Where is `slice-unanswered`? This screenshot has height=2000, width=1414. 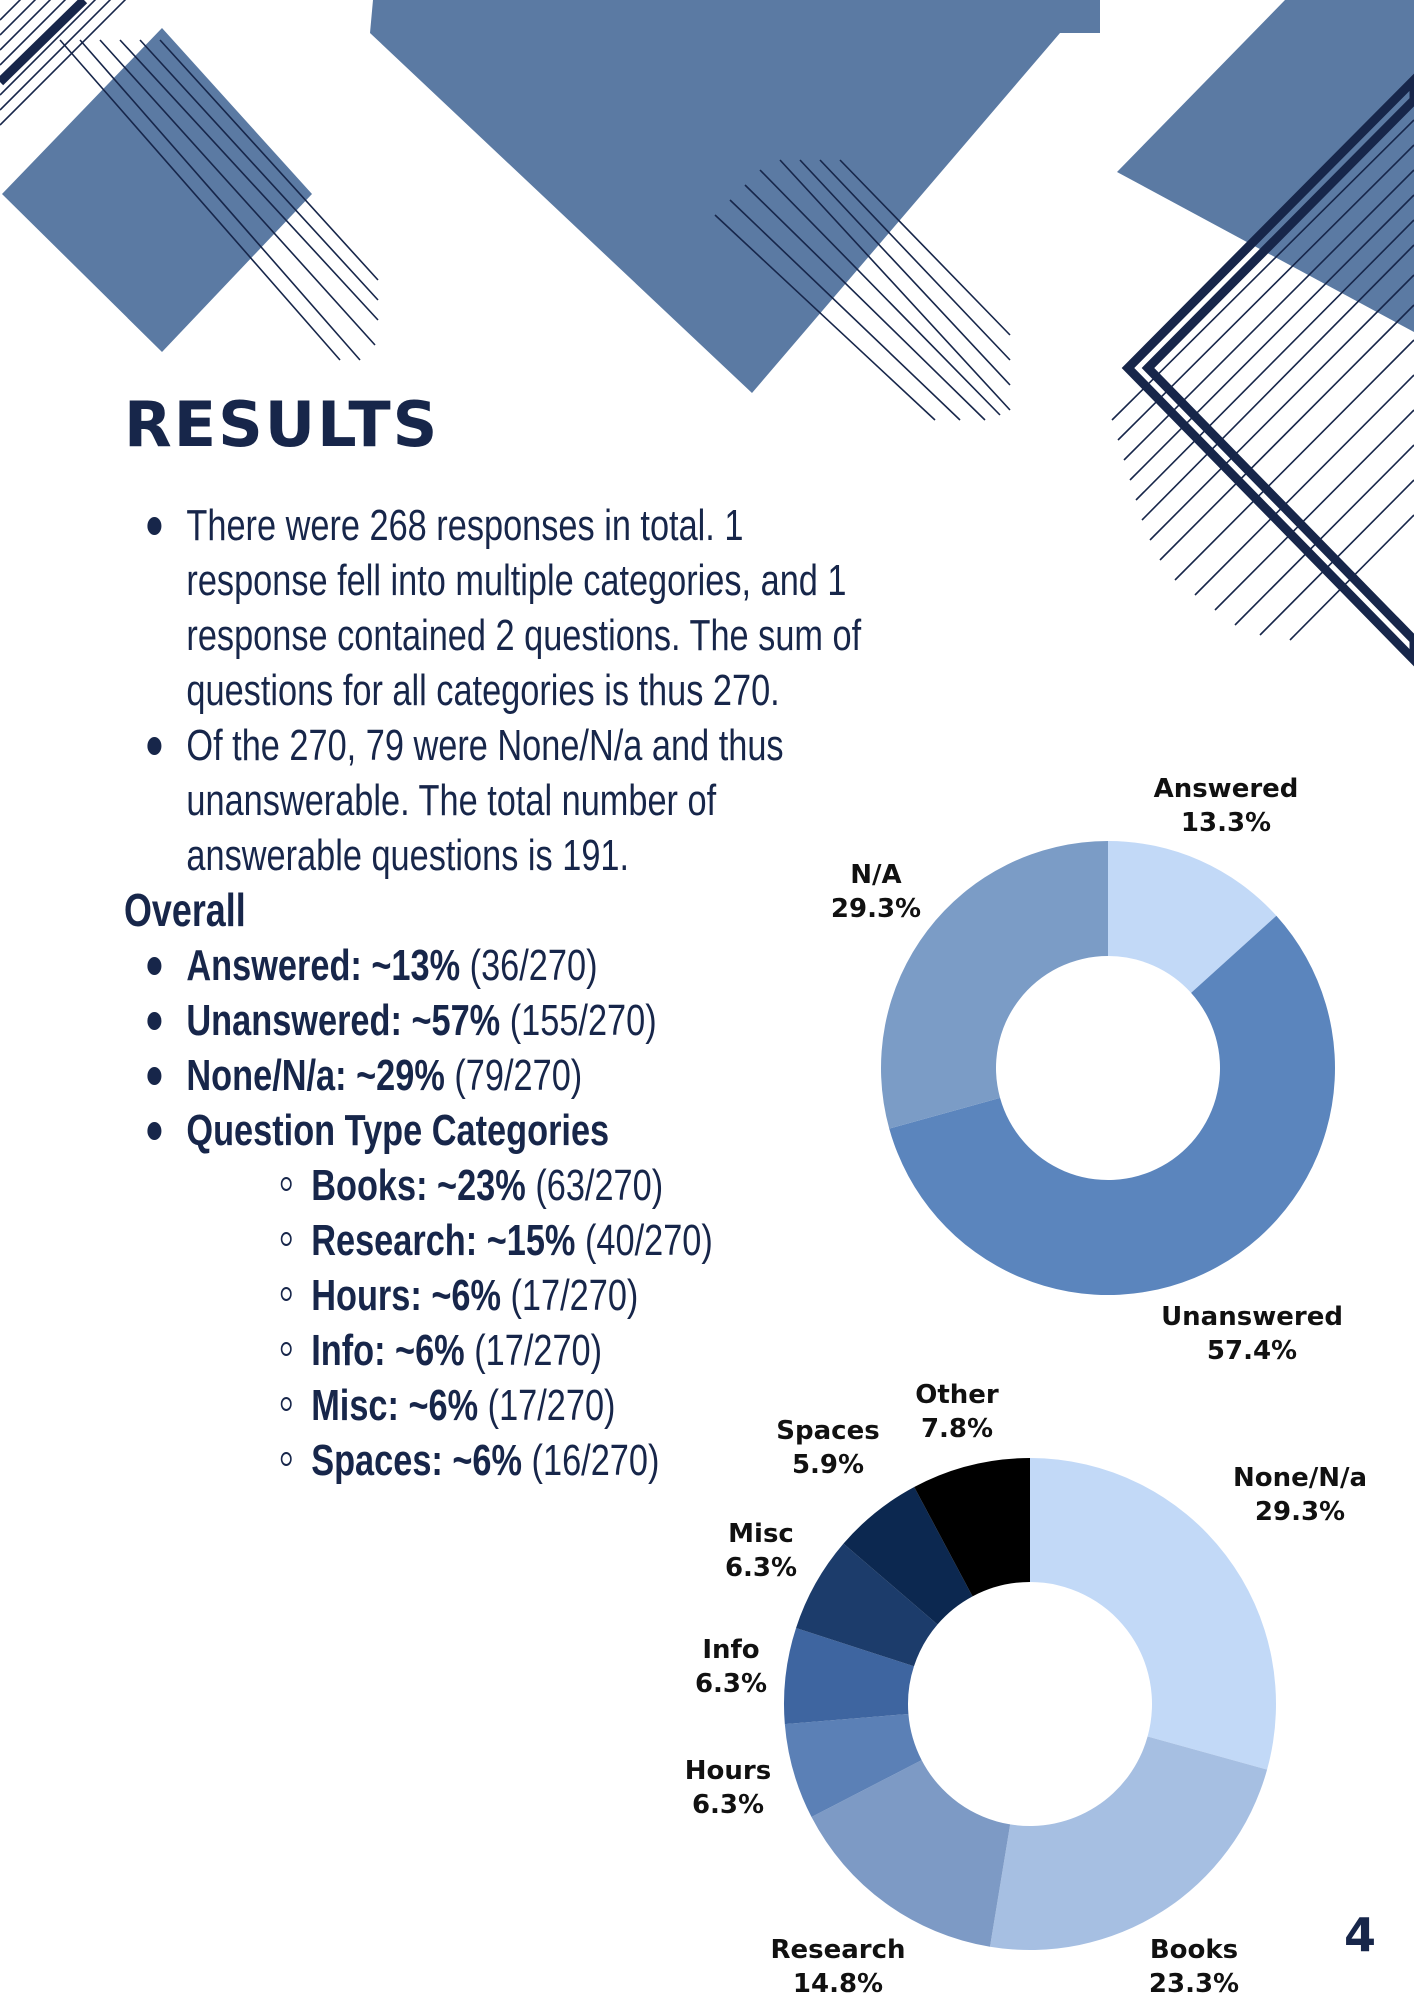
slice-unanswered is located at coordinates (1112, 1105).